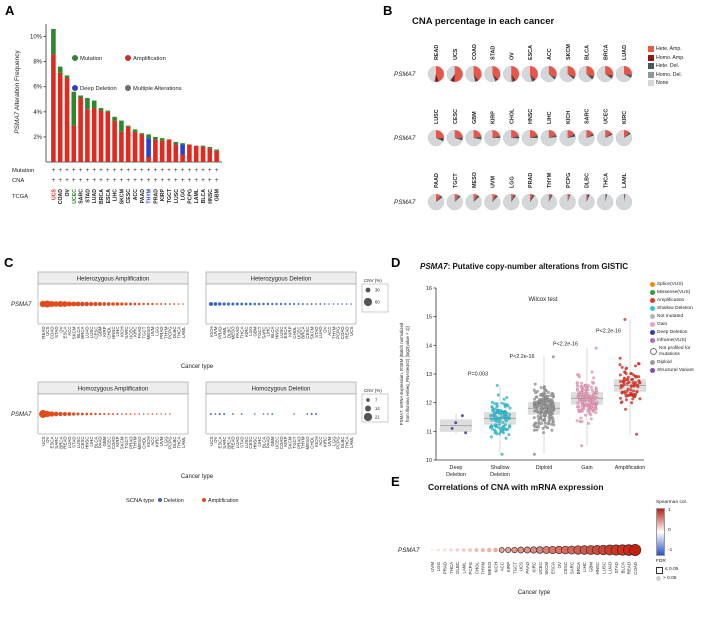 The image size is (708, 642). Describe the element at coordinates (670, 284) in the screenshot. I see `chart-el: Splice(VUS)` at that location.